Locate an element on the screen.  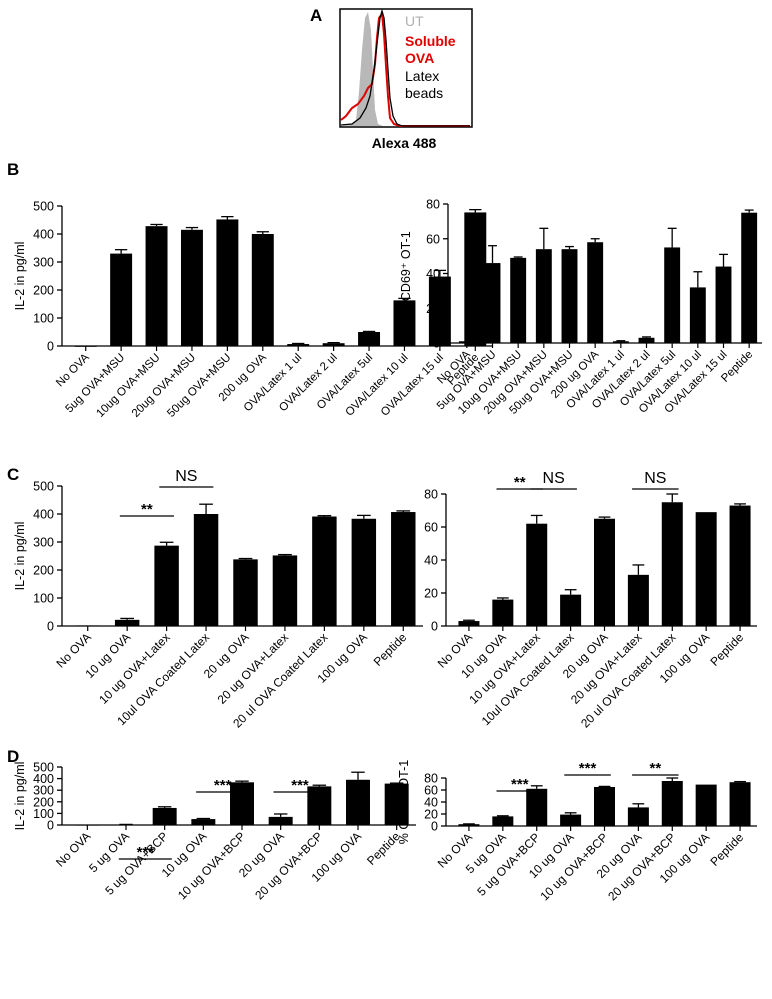
histogram-soluble-line is located at coordinates (405, 69).